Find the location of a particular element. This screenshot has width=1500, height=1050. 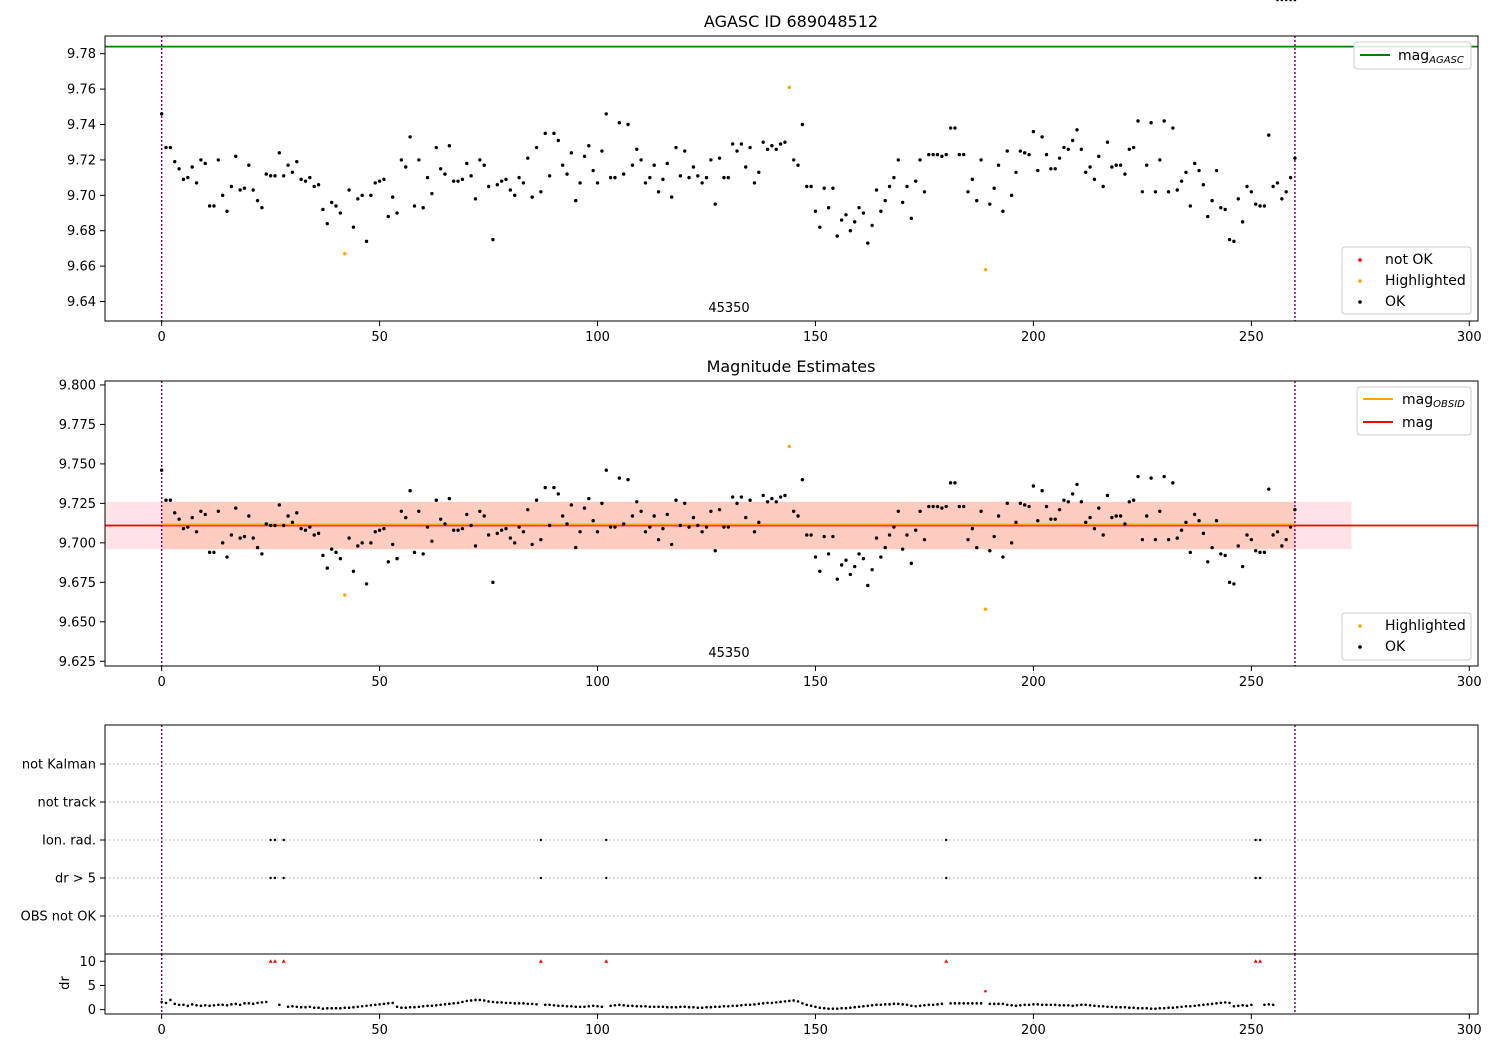

x-tick-label: 250 is located at coordinates (1251, 1030).